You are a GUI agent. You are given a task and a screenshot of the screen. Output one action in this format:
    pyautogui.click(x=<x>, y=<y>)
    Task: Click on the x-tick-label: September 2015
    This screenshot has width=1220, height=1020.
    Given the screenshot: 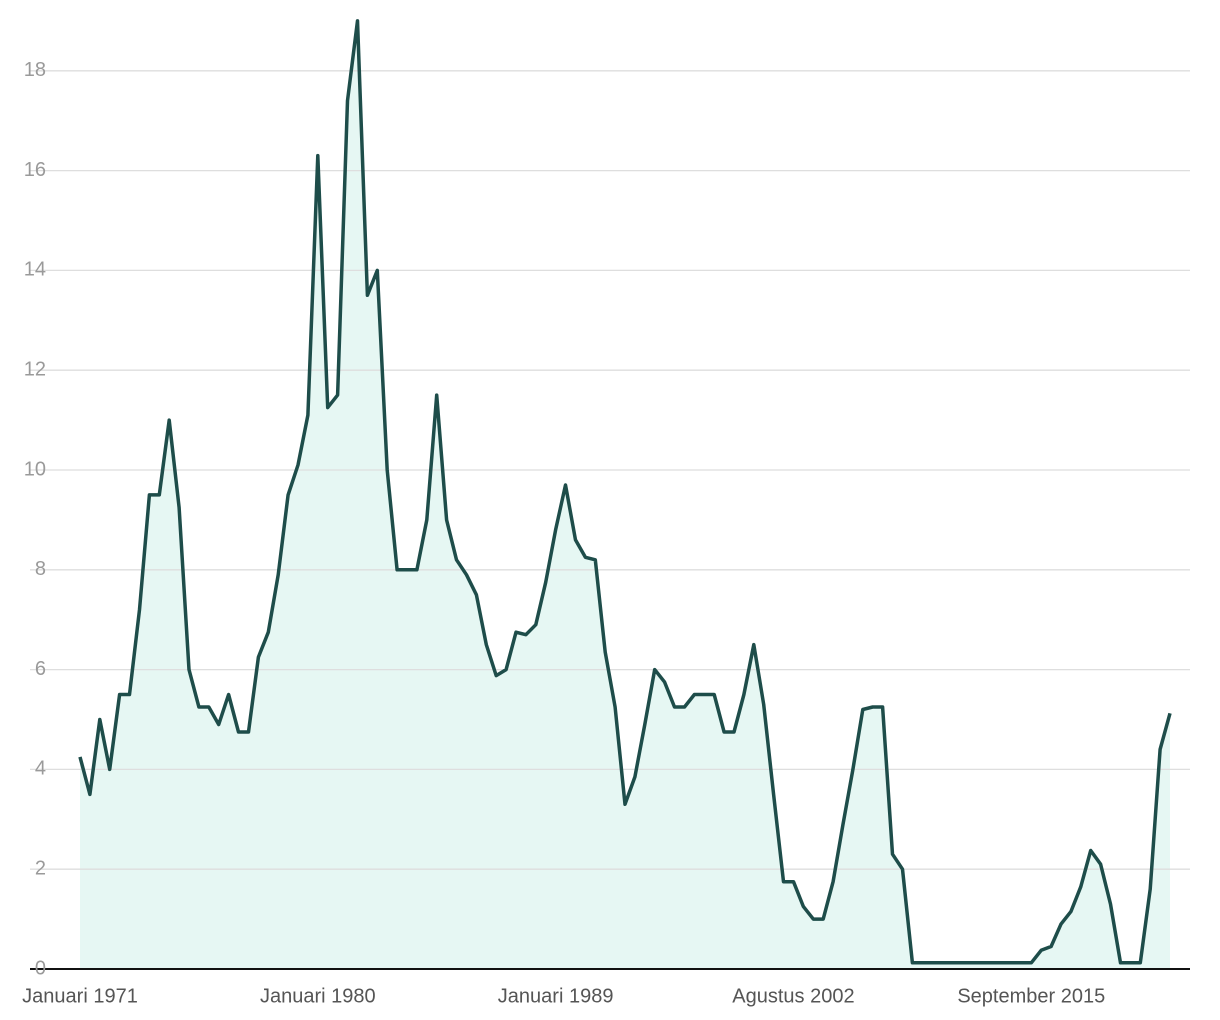 What is the action you would take?
    pyautogui.click(x=1031, y=996)
    